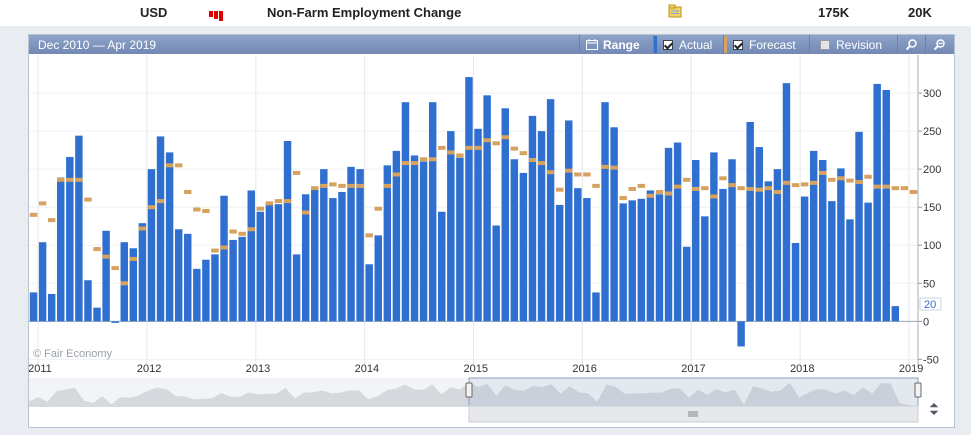 The width and height of the screenshot is (971, 435). Describe the element at coordinates (738, 44) in the screenshot. I see `forecast-checkbox` at that location.